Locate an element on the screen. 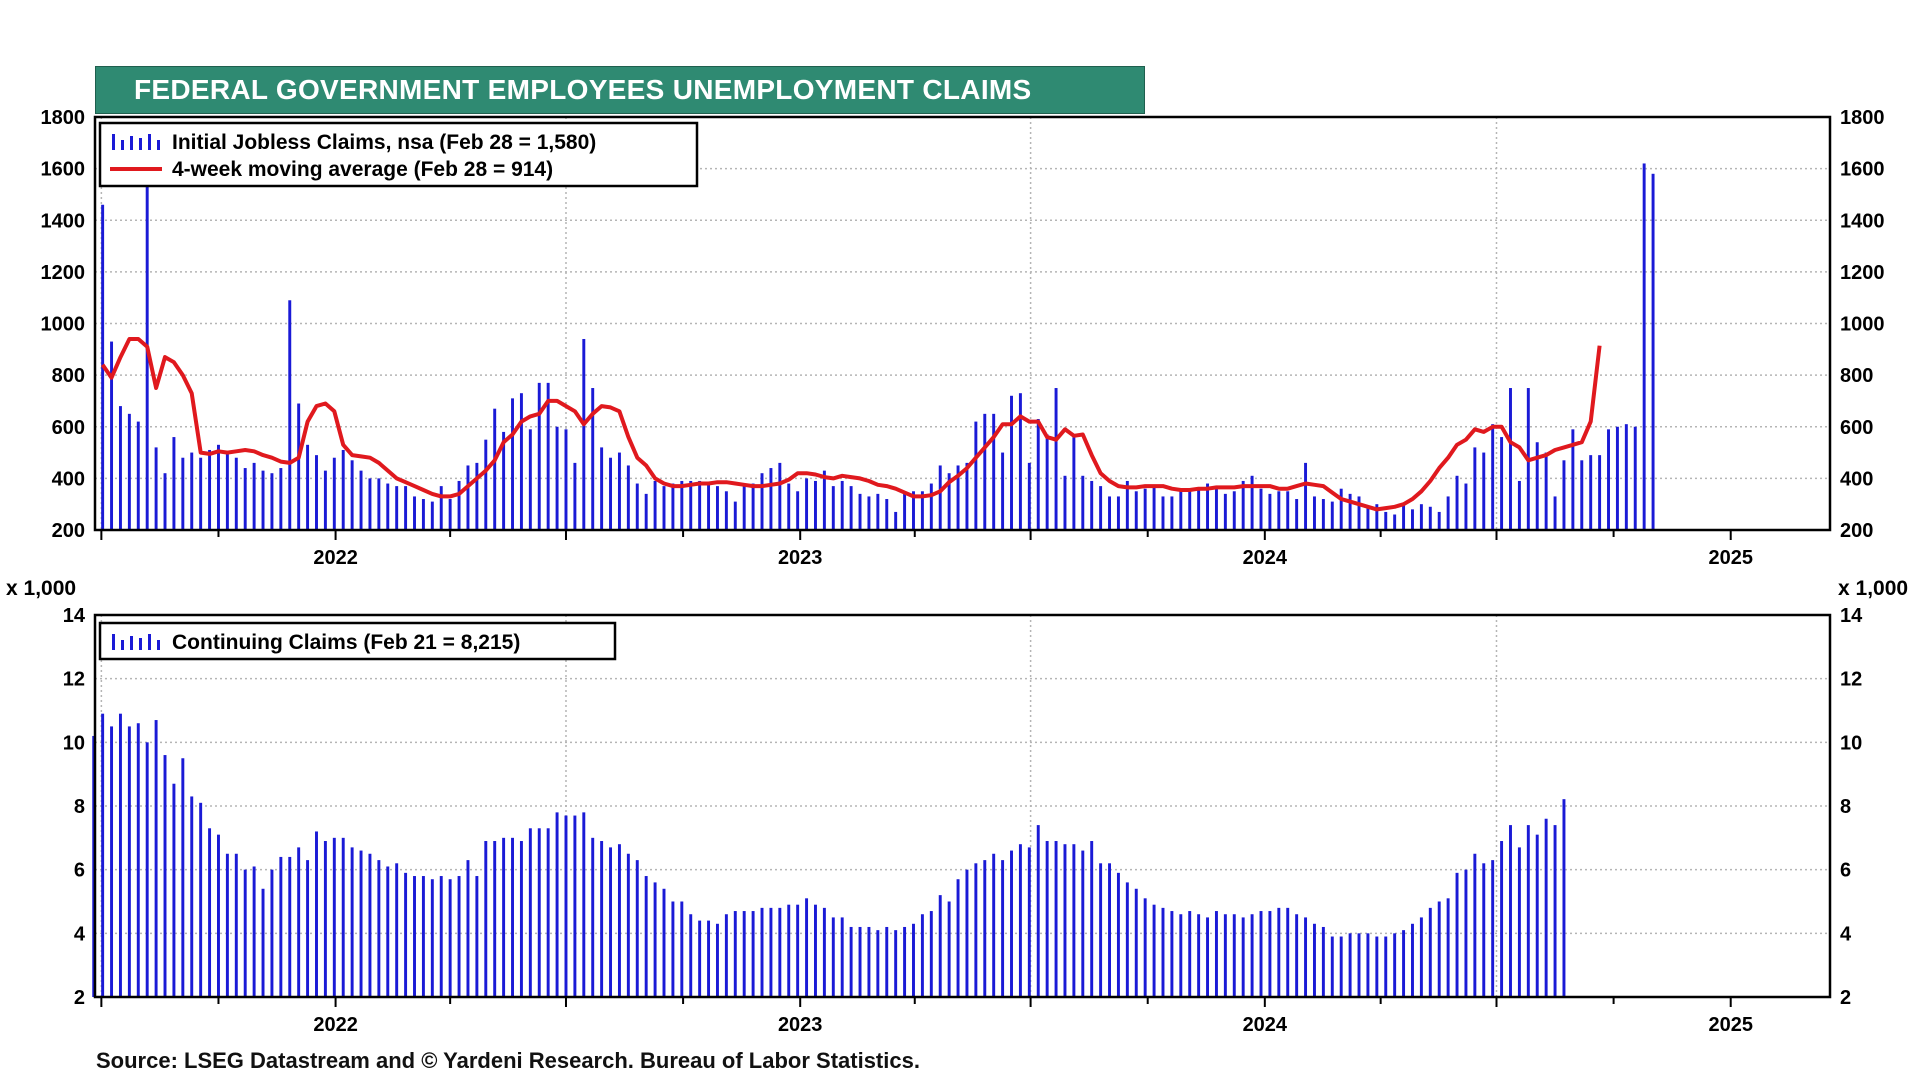 The width and height of the screenshot is (1920, 1080). top-x-year-label: 2023 is located at coordinates (800, 558).